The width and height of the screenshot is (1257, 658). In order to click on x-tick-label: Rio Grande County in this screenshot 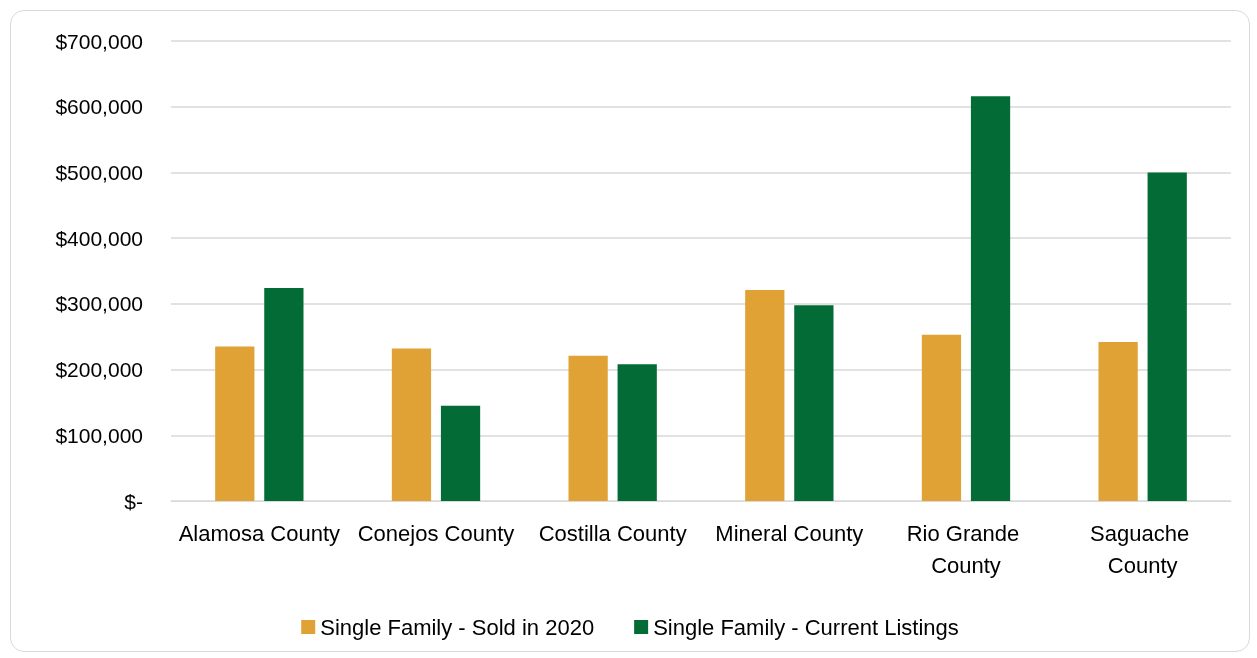, I will do `click(966, 549)`.